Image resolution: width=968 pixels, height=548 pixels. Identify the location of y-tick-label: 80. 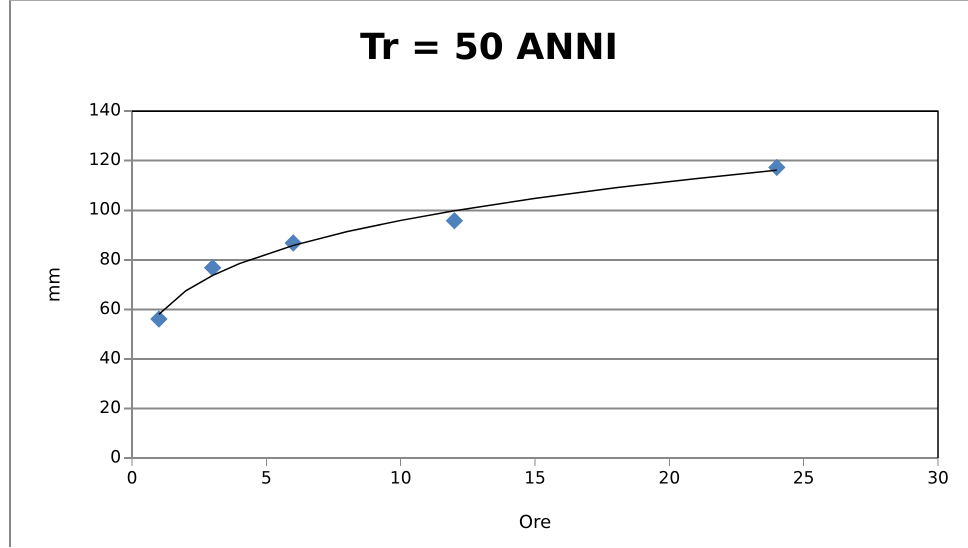
(110, 259).